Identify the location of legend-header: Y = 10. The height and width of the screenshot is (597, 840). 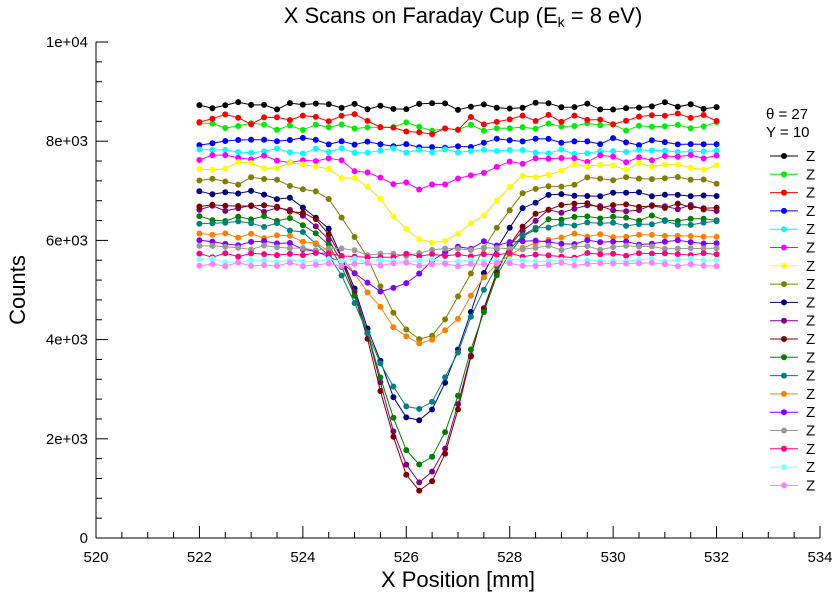
(788, 132).